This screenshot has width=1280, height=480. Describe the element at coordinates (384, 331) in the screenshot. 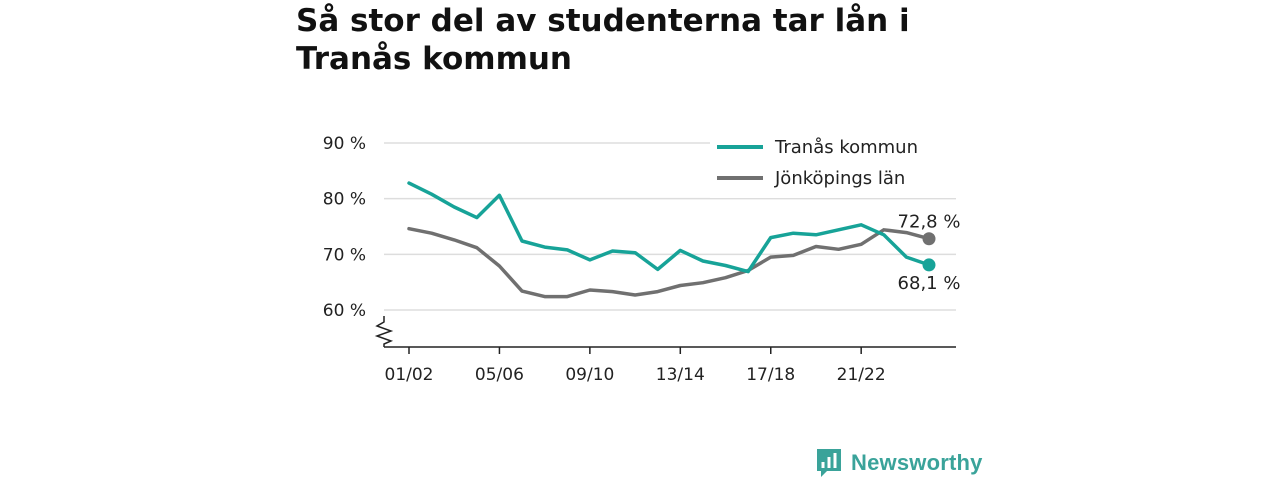

I see `y-axis-break` at that location.